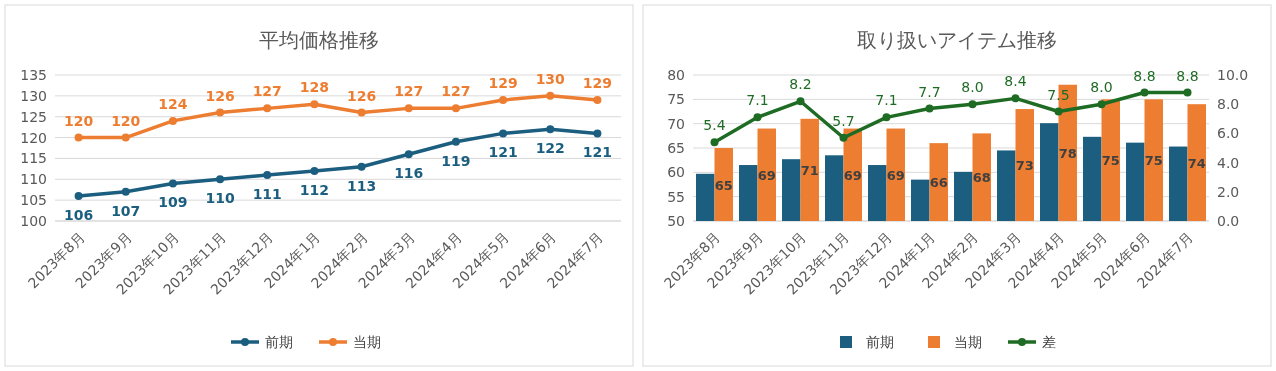  I want to click on y-tick-label: 130, so click(33, 95).